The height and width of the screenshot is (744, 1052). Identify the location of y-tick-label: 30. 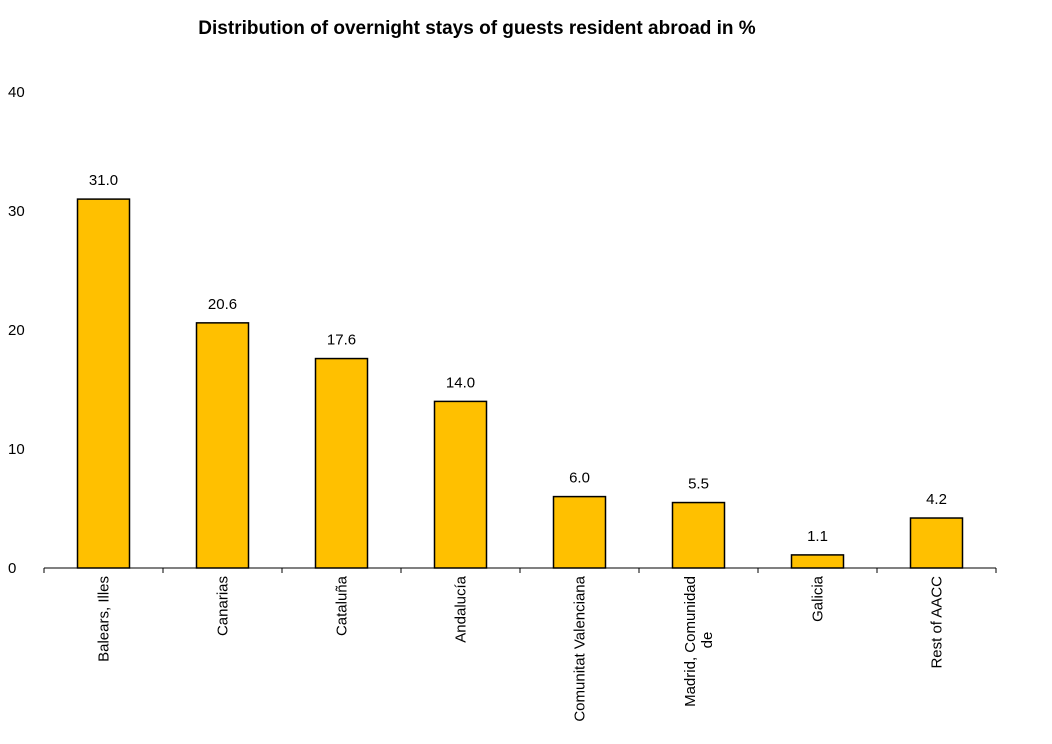
(16, 211).